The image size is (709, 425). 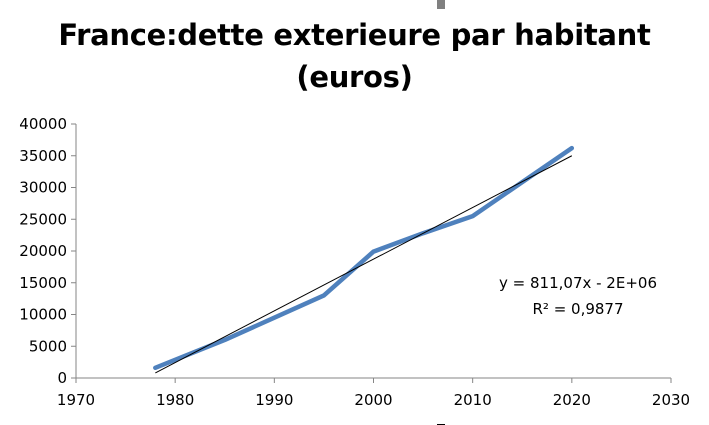 What do you see at coordinates (354, 35) in the screenshot?
I see `chart-title-line-1: France:dette exterieure par habitant` at bounding box center [354, 35].